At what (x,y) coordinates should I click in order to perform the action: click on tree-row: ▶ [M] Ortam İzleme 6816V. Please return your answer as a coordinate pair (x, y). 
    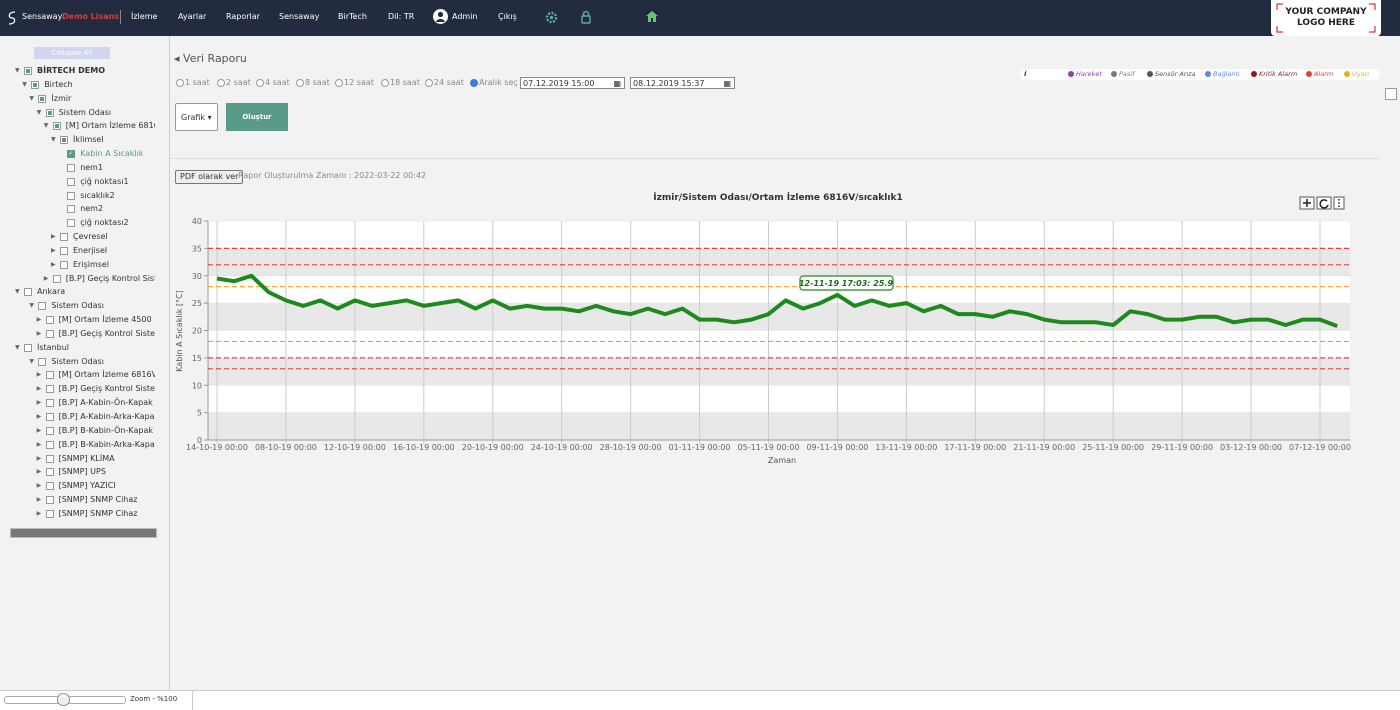
    Looking at the image, I should click on (77, 374).